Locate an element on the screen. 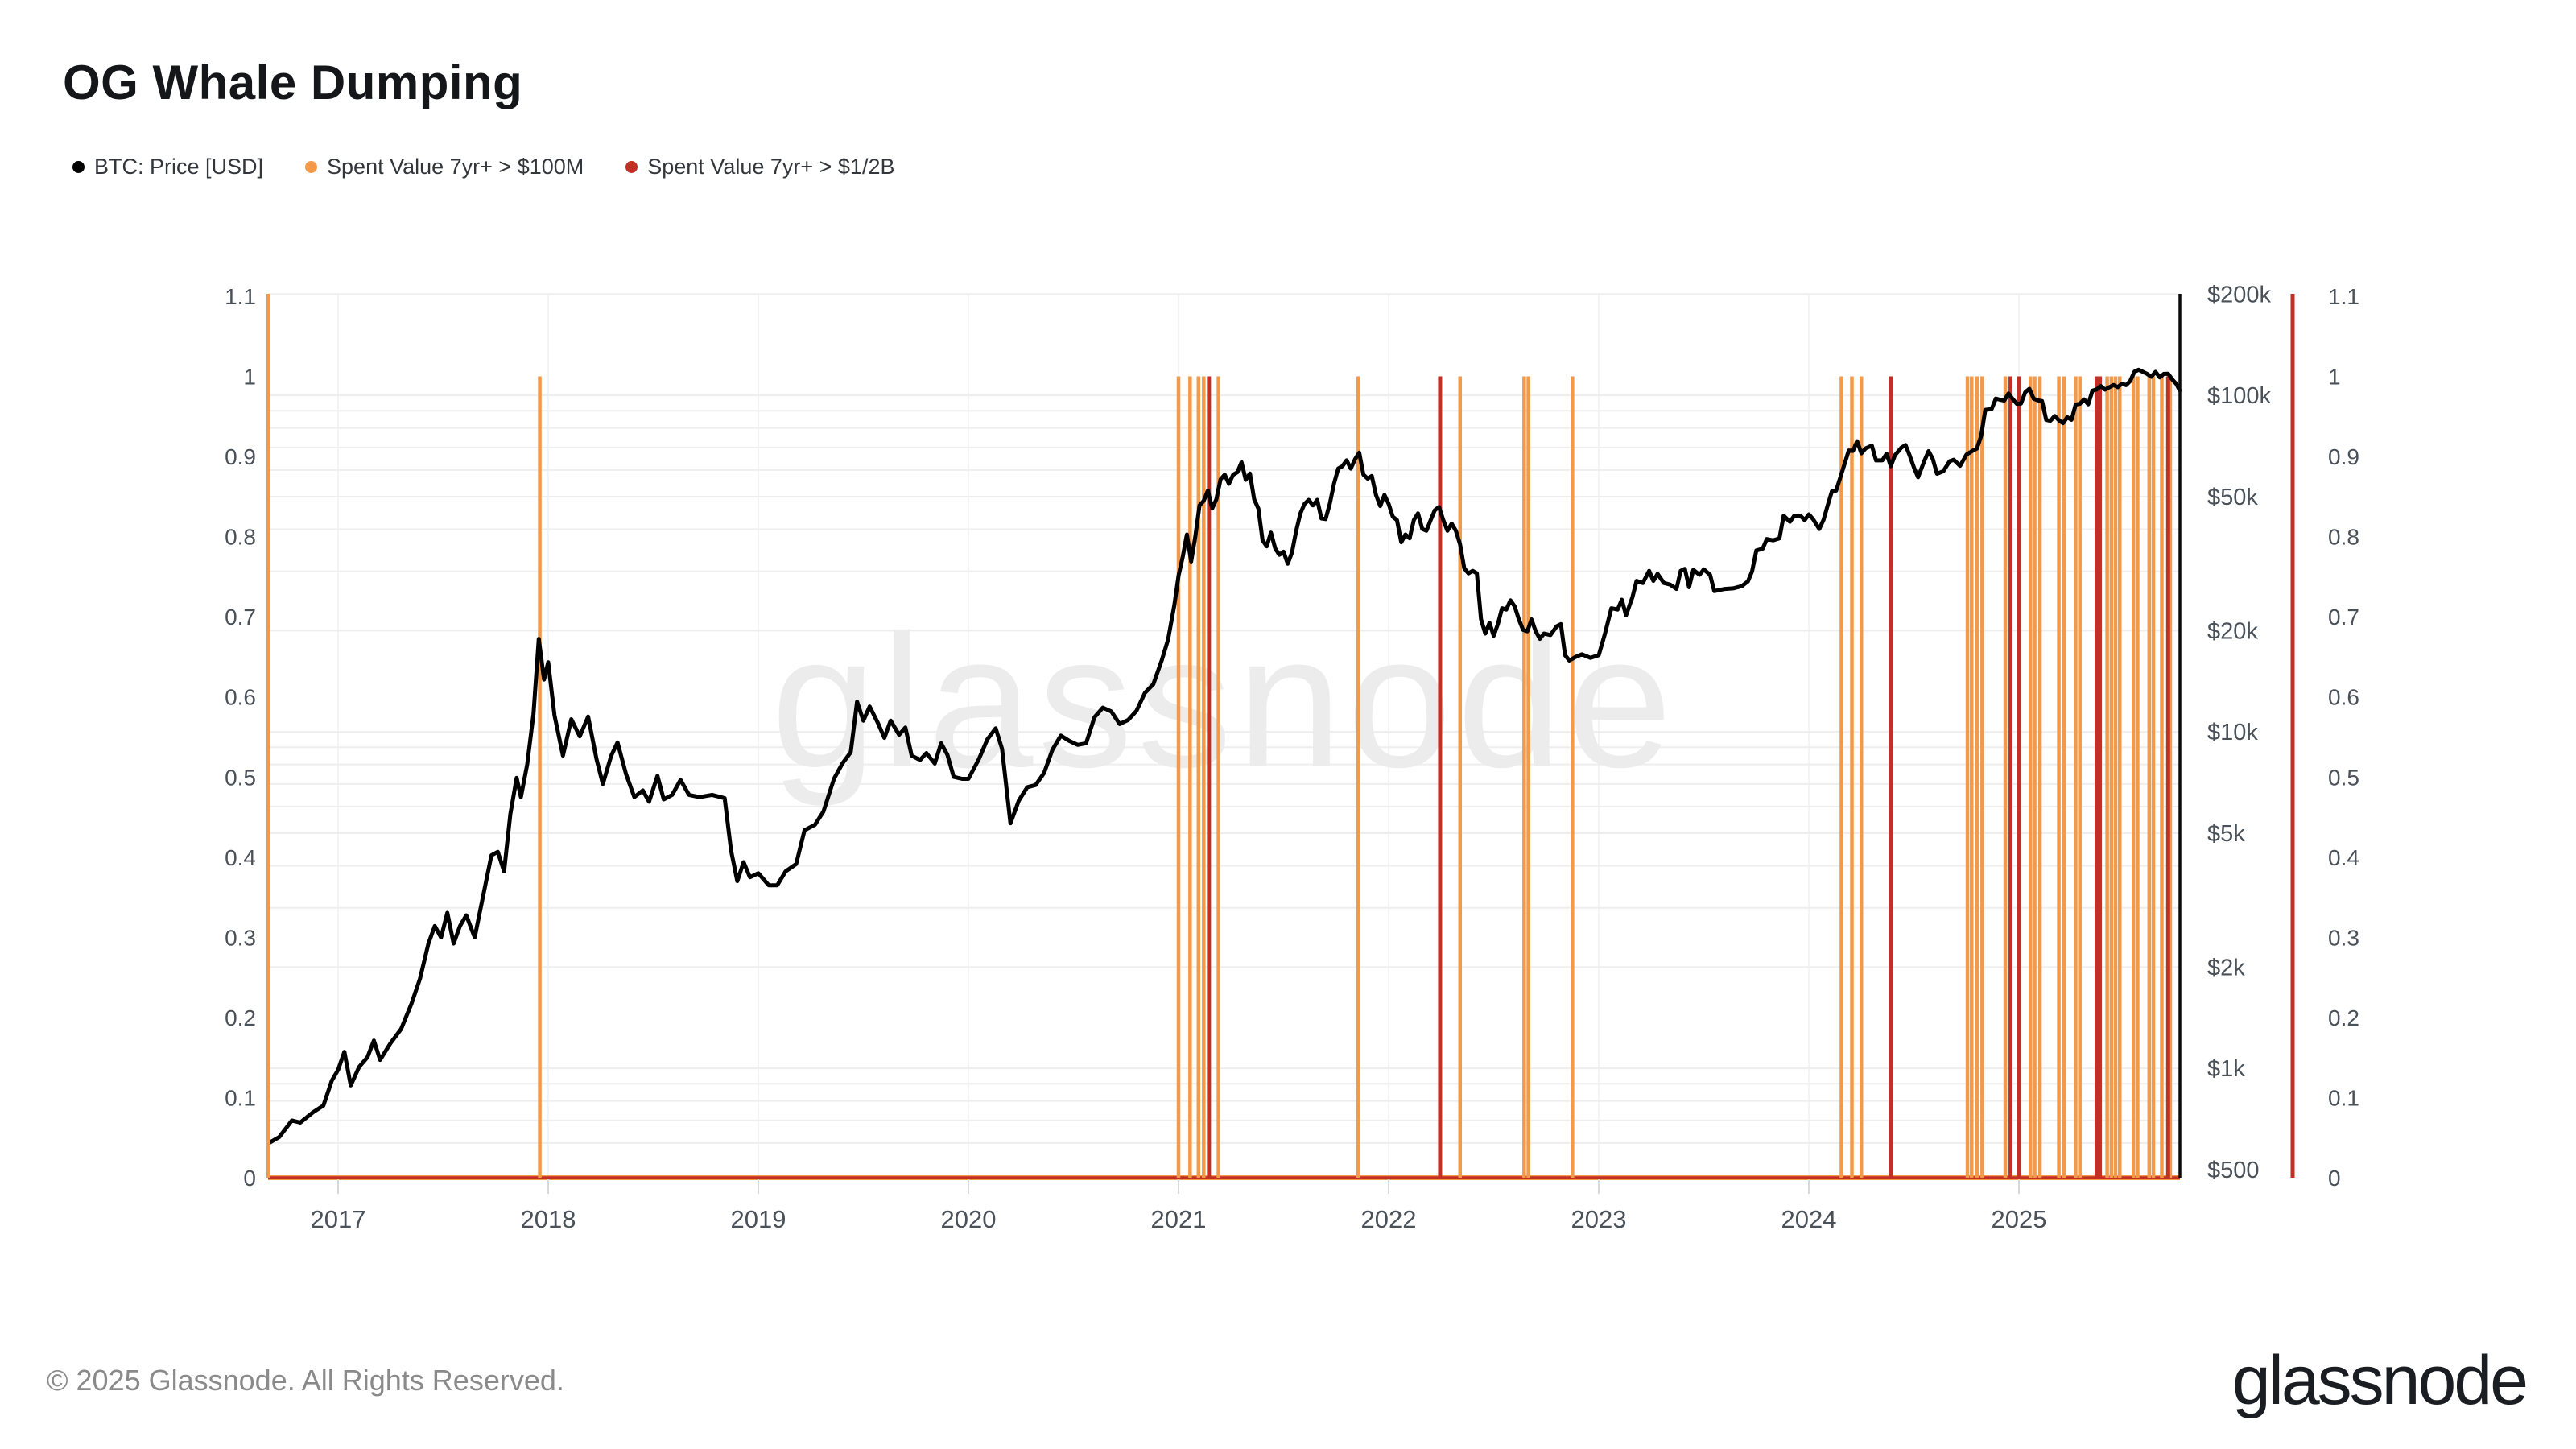  price-axis-tick-label: $20k is located at coordinates (2232, 631).